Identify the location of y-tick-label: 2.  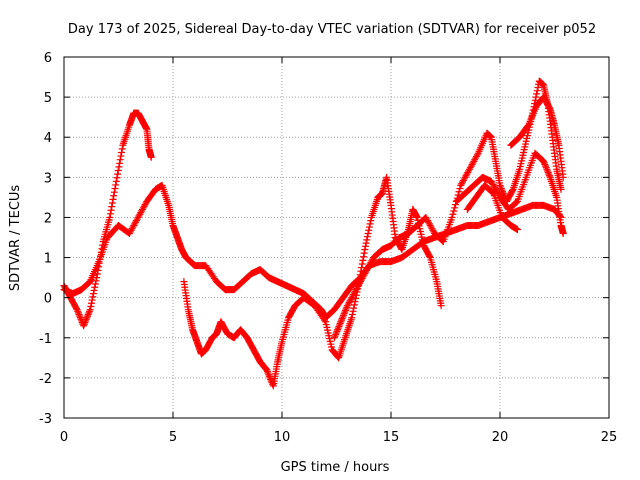
(48, 218).